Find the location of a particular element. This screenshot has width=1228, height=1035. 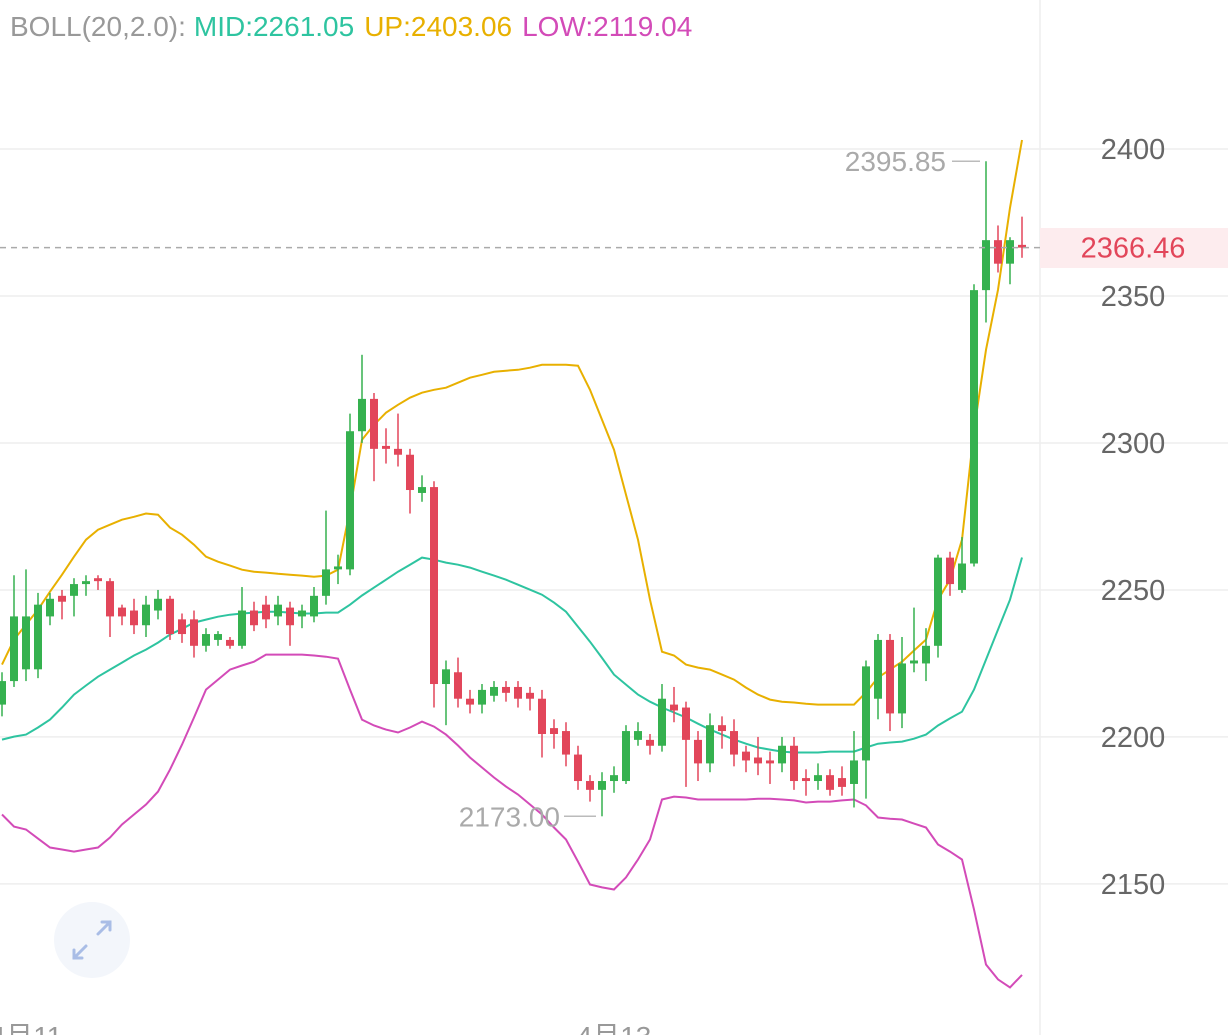

y-tick-label: 2400 is located at coordinates (1133, 150).